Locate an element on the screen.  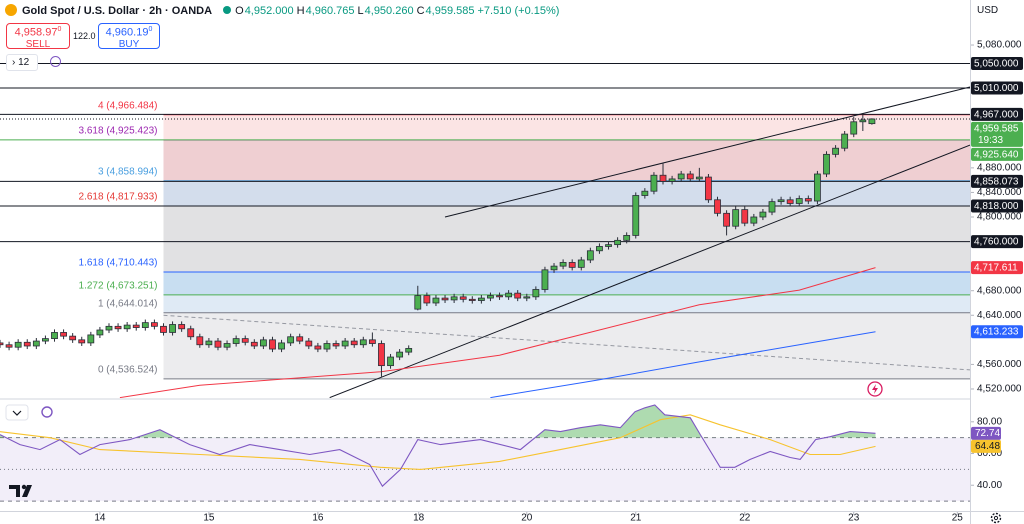
buy-button: 4,960.190 BUY is located at coordinates (129, 36).